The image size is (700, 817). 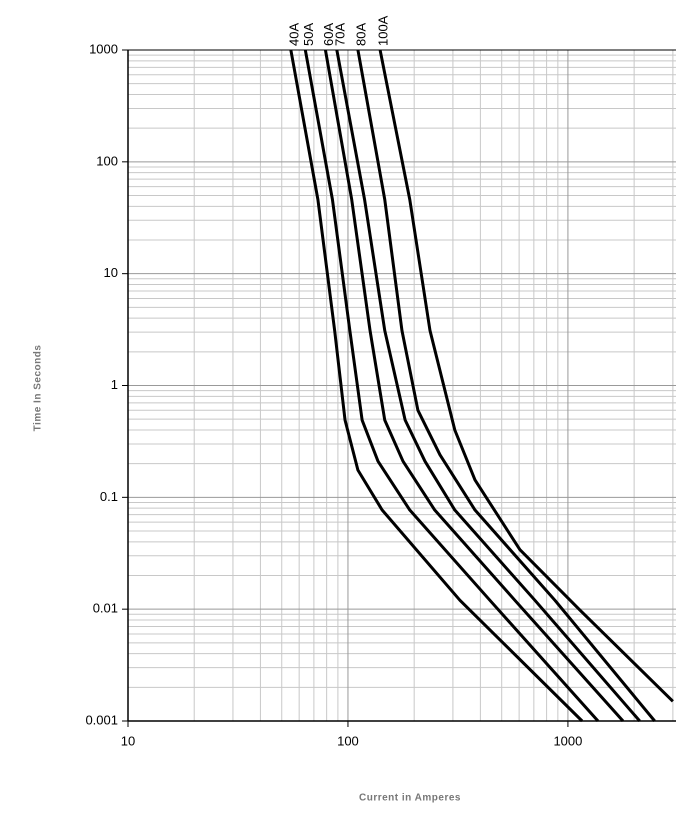 I want to click on series-label: 50A, so click(x=308, y=34).